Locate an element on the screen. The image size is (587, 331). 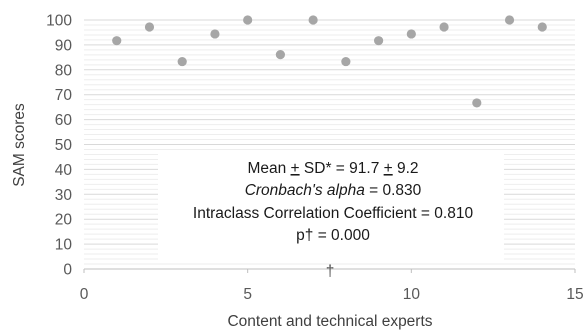
y-tick-label: 10 is located at coordinates (64, 245).